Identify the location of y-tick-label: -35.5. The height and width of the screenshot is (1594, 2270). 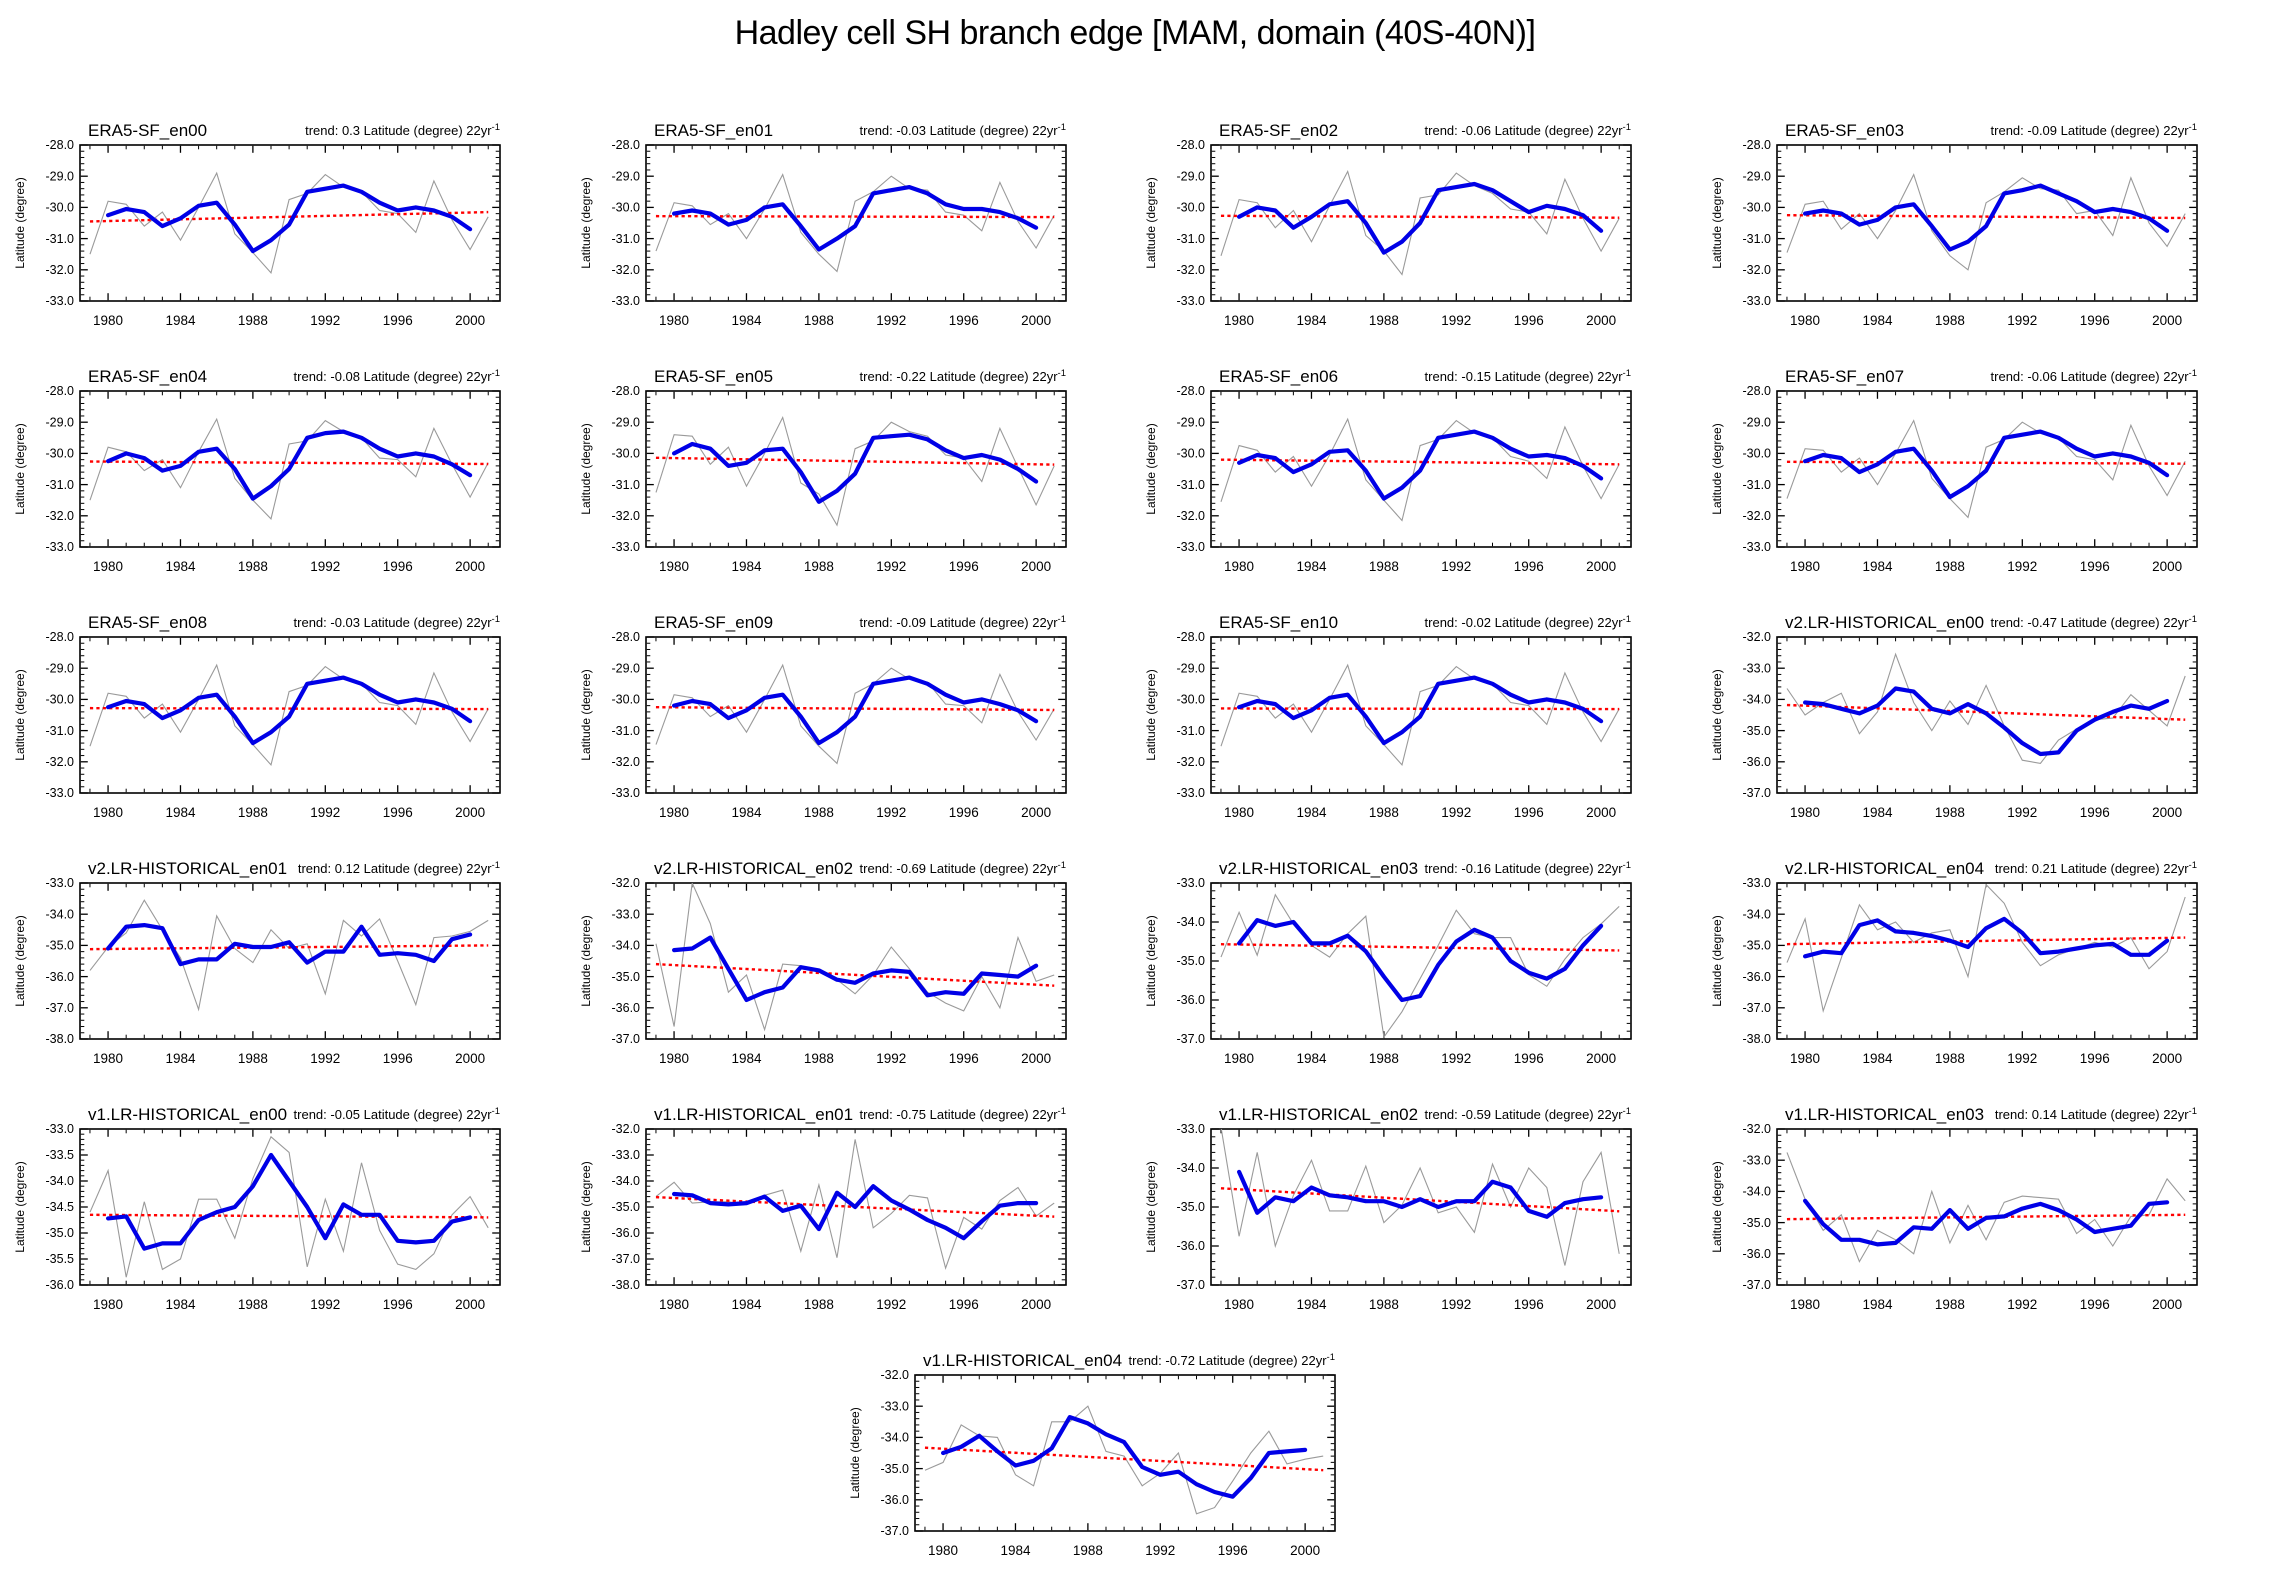
(60, 1259).